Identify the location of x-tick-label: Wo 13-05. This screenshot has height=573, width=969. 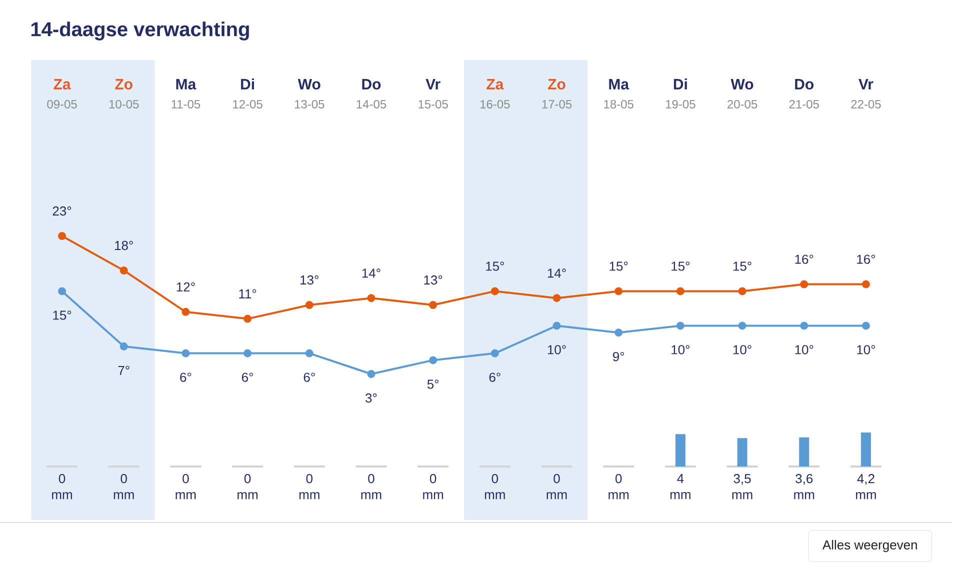
(309, 93).